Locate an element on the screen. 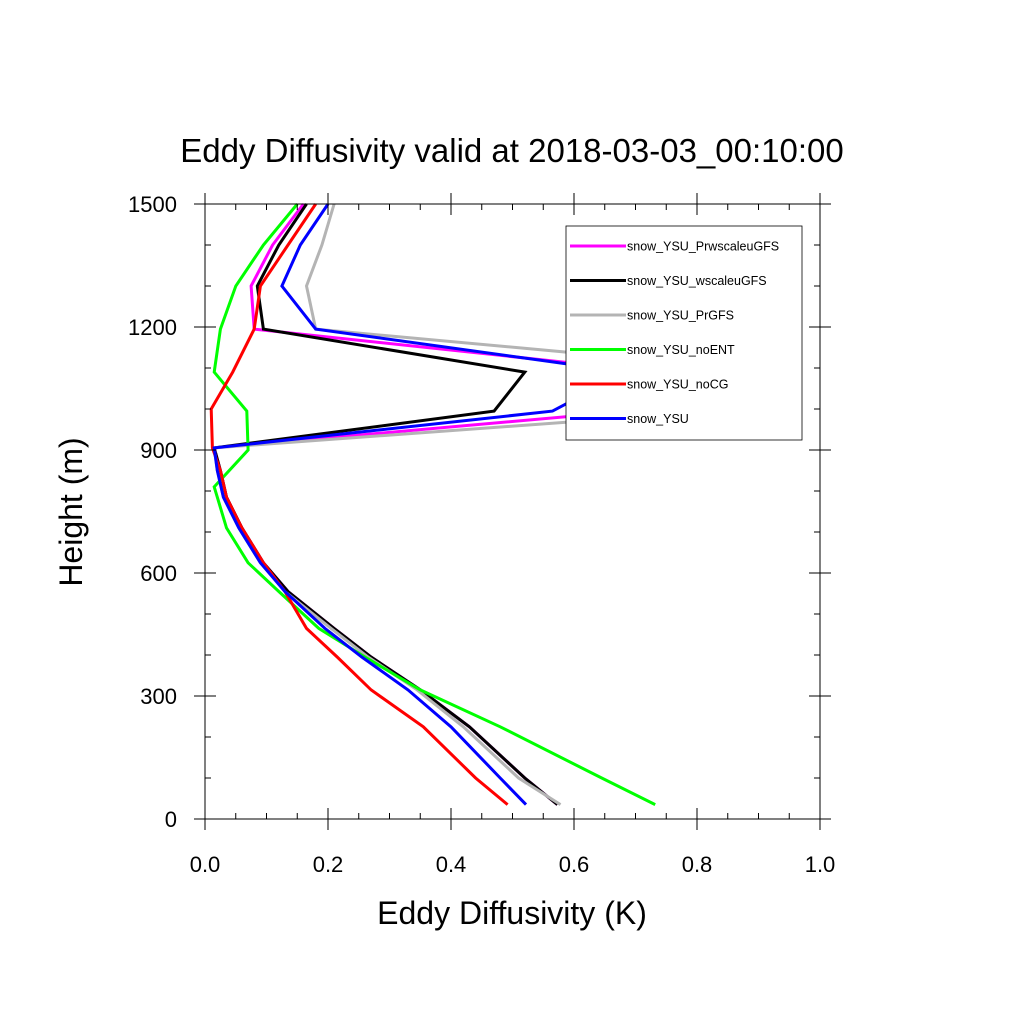  legend-label-0: snow_YSU_PrwscaleuGFS is located at coordinates (703, 247).